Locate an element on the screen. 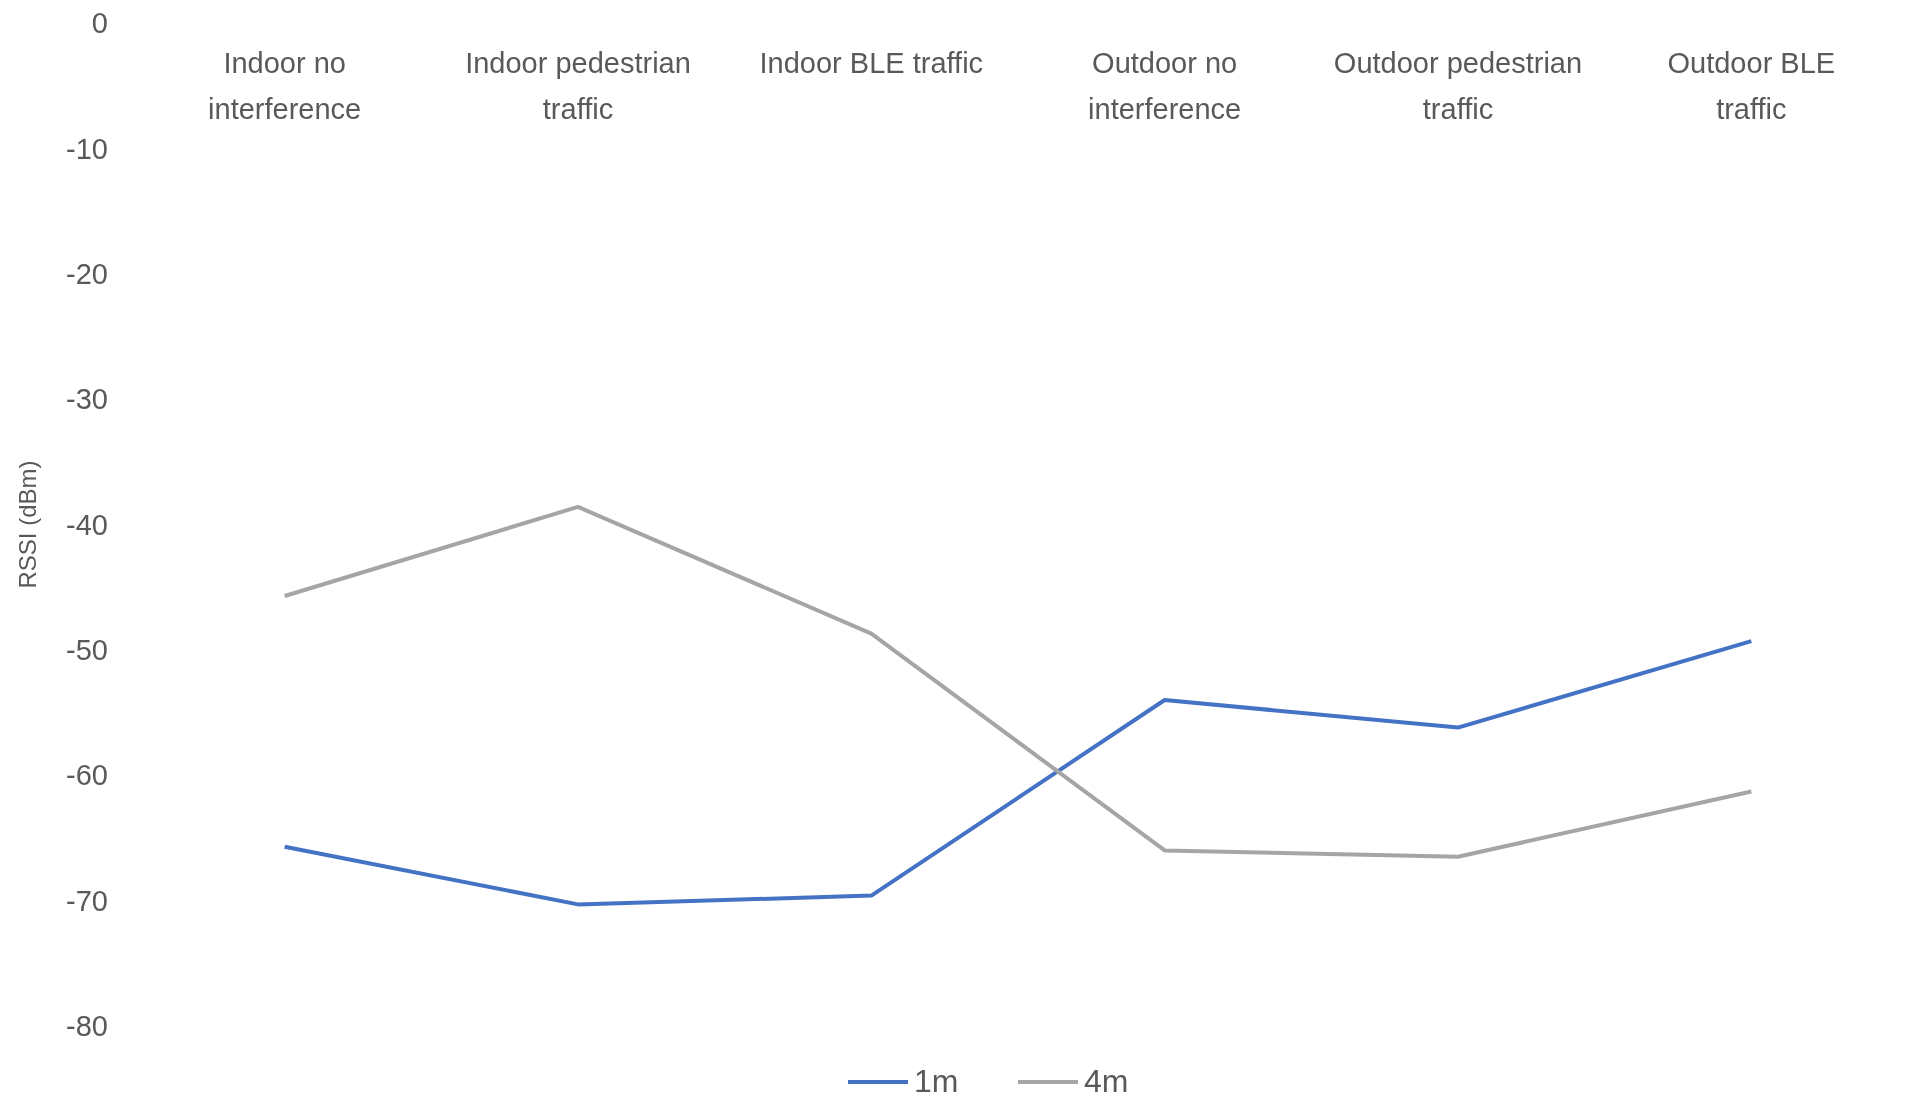  legend-label: 1m is located at coordinates (936, 1081).